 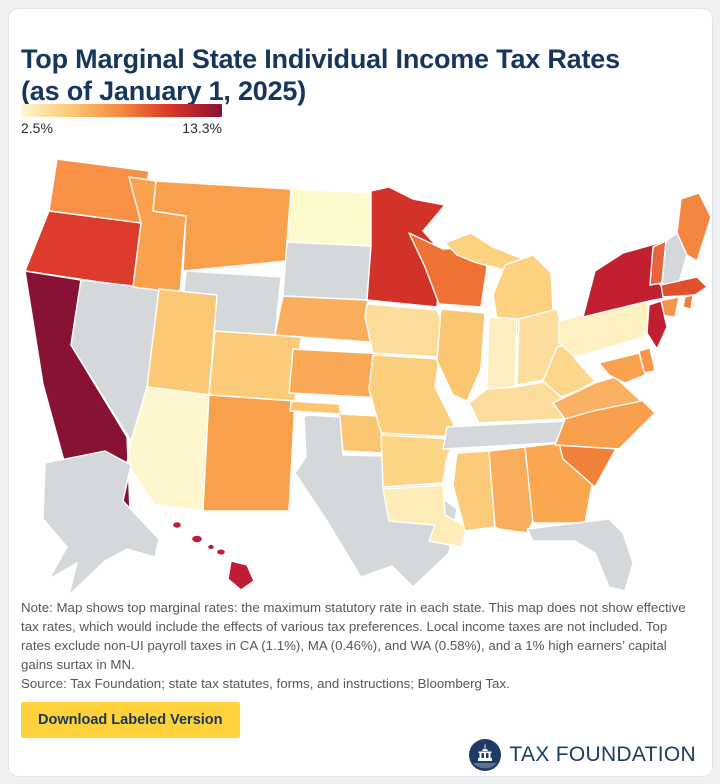 What do you see at coordinates (684, 287) in the screenshot?
I see `state-MA` at bounding box center [684, 287].